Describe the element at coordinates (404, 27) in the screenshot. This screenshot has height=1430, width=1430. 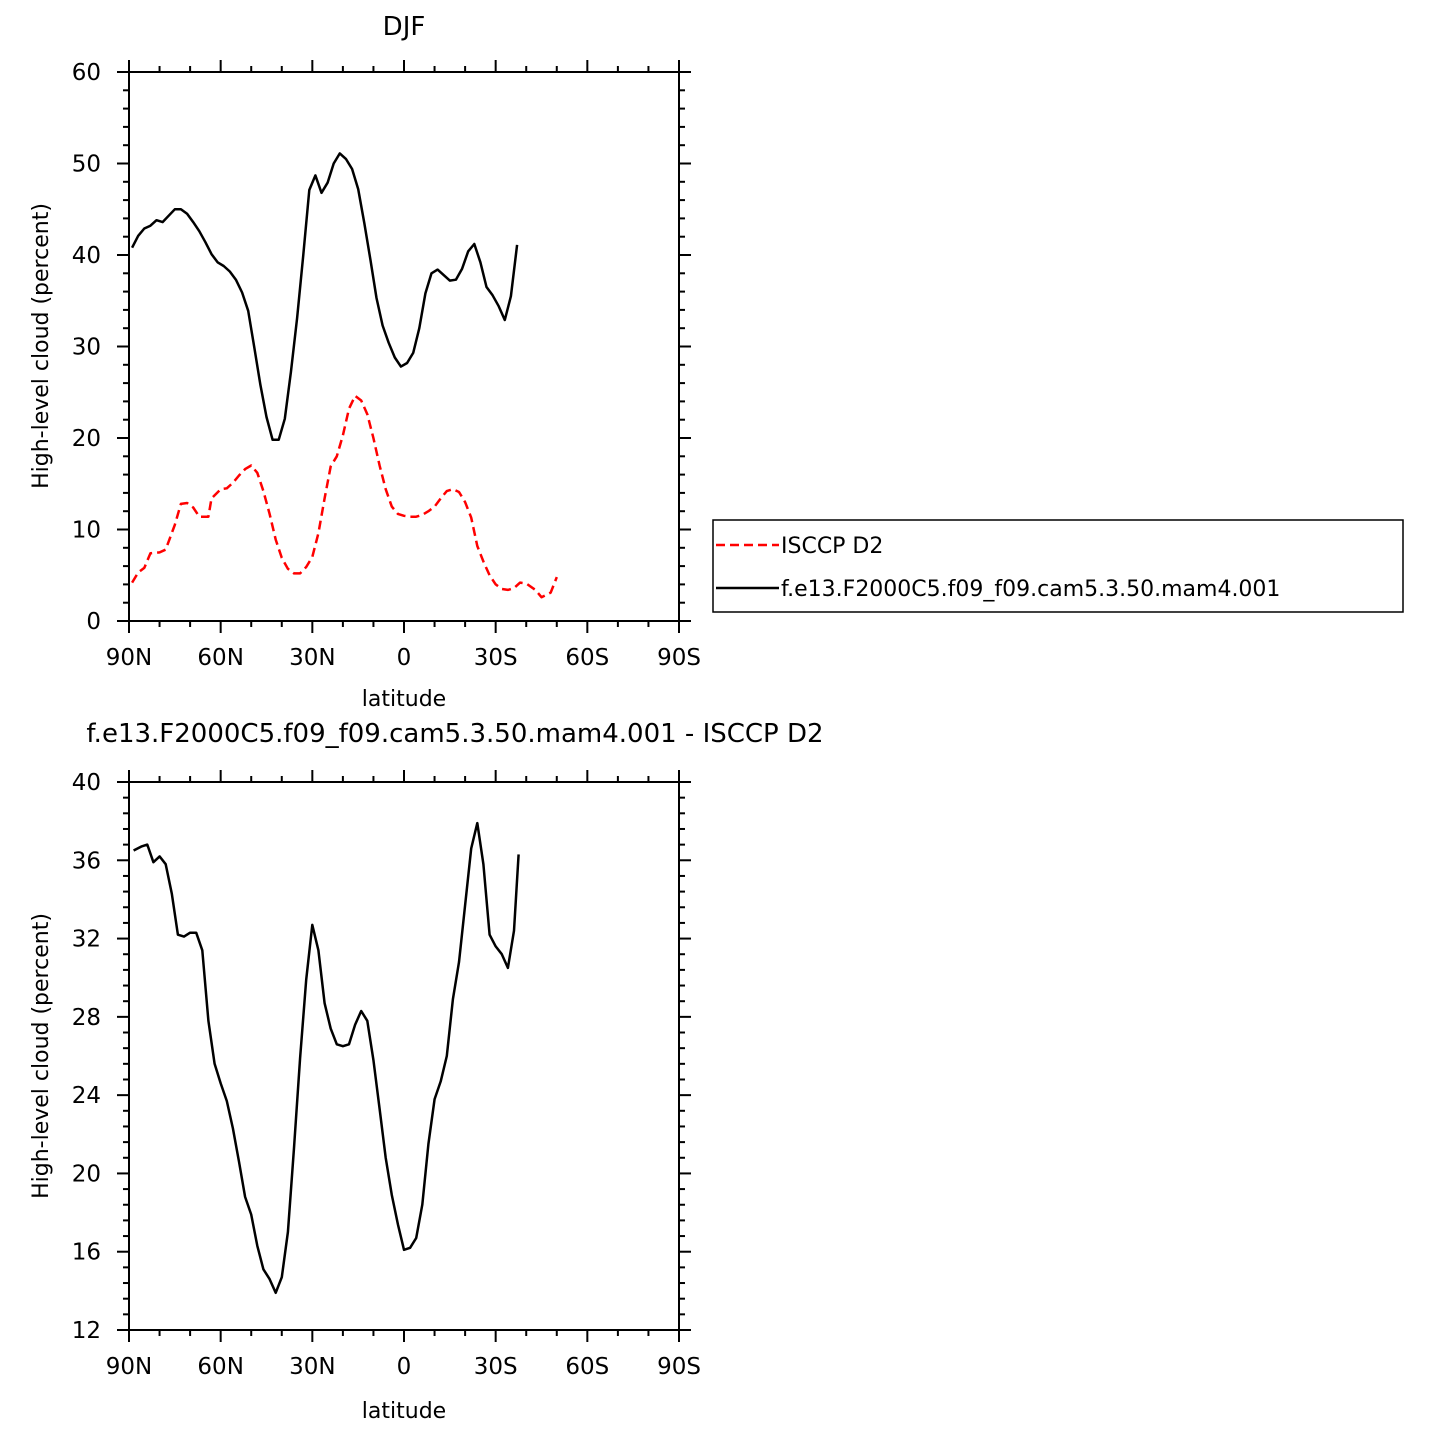
I see `top-panel-title: DJF` at that location.